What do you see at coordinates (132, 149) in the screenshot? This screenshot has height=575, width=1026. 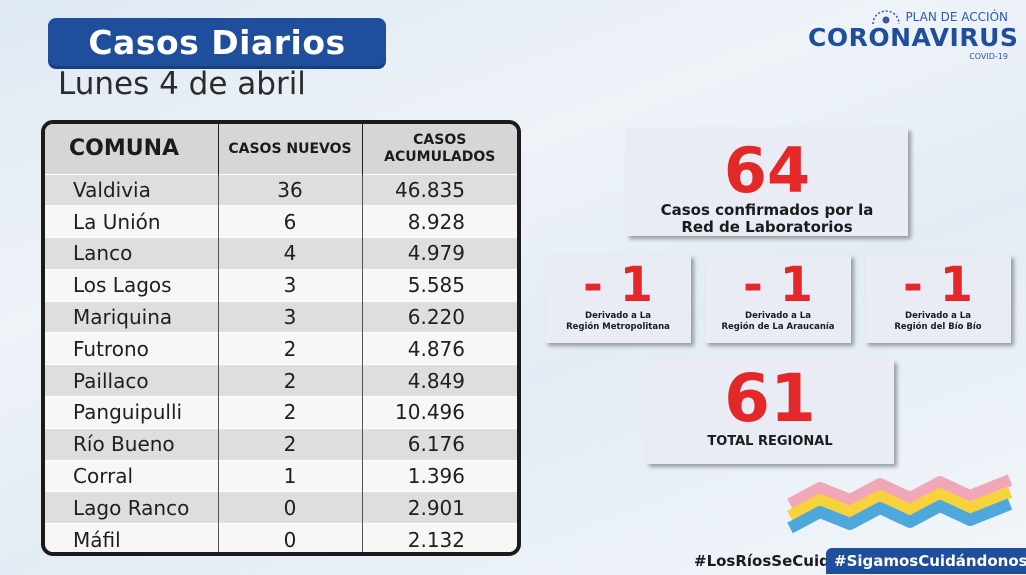 I see `header-comuna: COMUNA` at bounding box center [132, 149].